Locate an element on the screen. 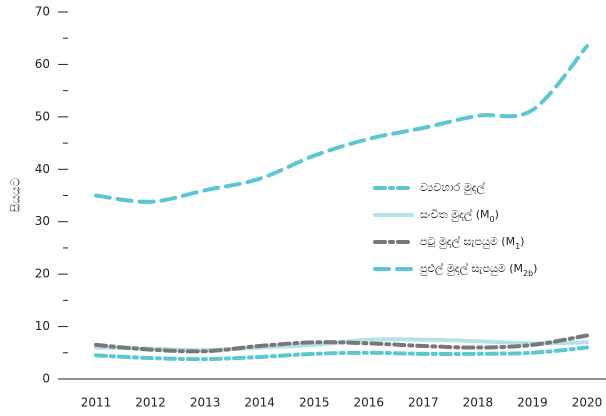 This screenshot has width=606, height=416. x-tick-label: 2012 is located at coordinates (150, 403).